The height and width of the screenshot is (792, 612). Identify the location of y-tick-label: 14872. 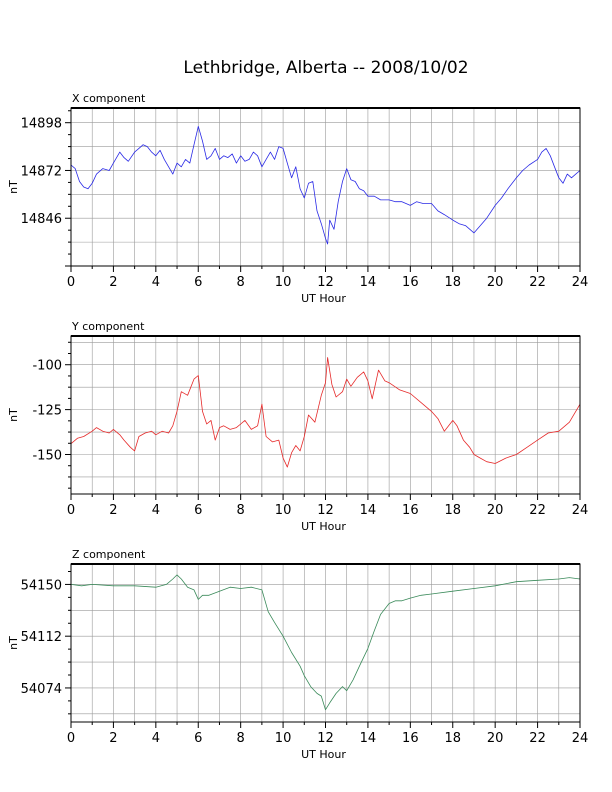
(41, 171).